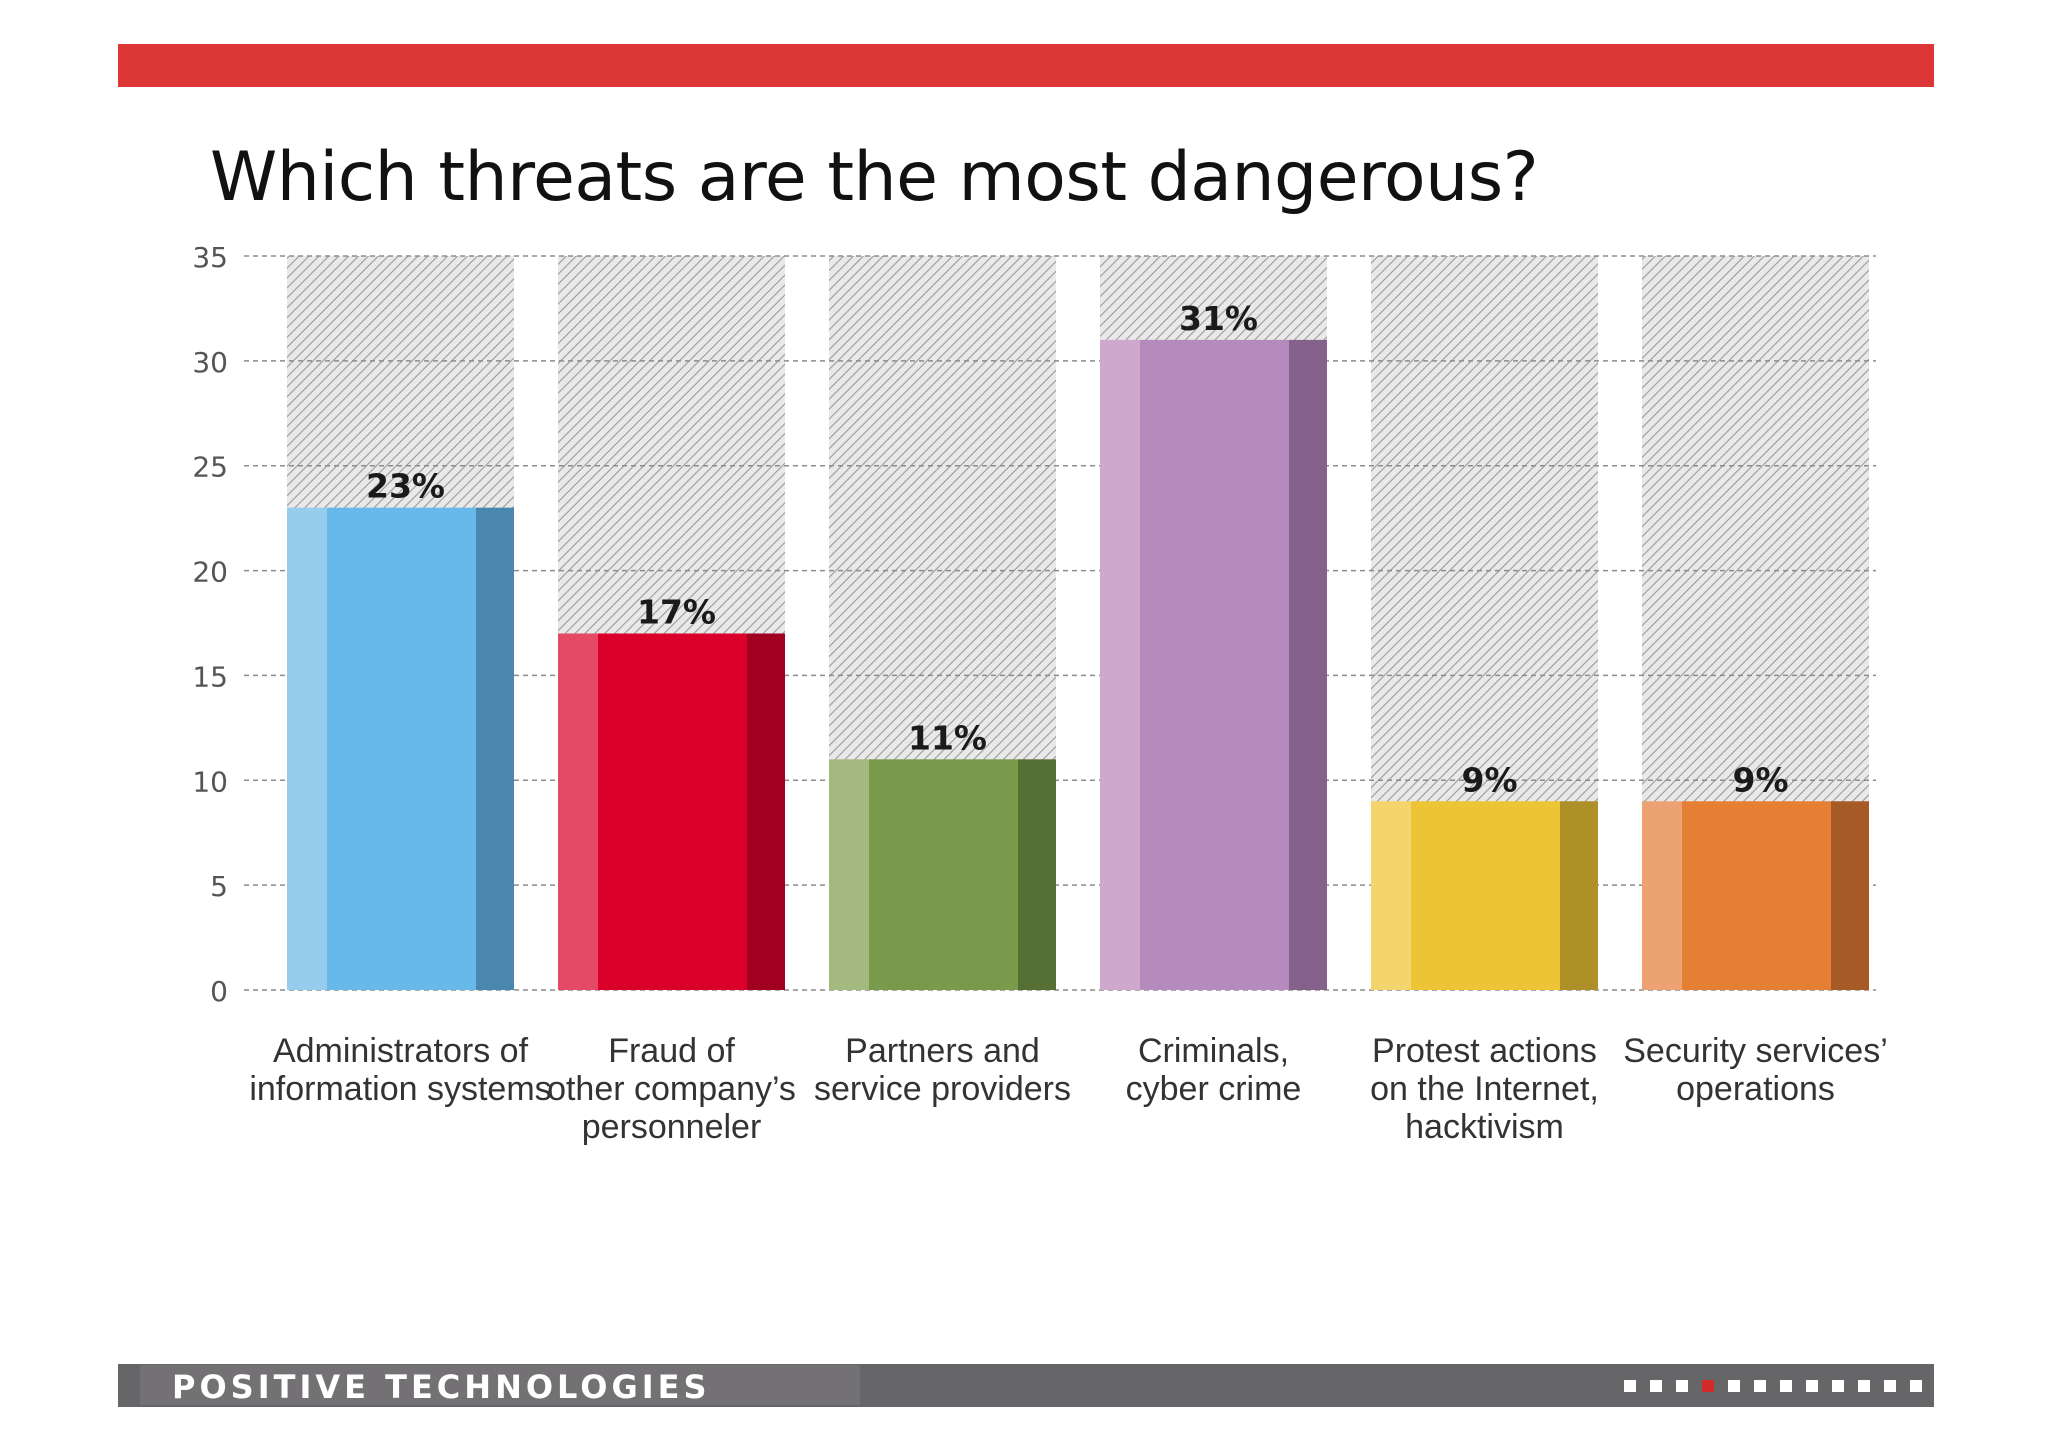 This screenshot has width=2048, height=1447. Describe the element at coordinates (942, 1051) in the screenshot. I see `category-label-line: Partners and` at that location.